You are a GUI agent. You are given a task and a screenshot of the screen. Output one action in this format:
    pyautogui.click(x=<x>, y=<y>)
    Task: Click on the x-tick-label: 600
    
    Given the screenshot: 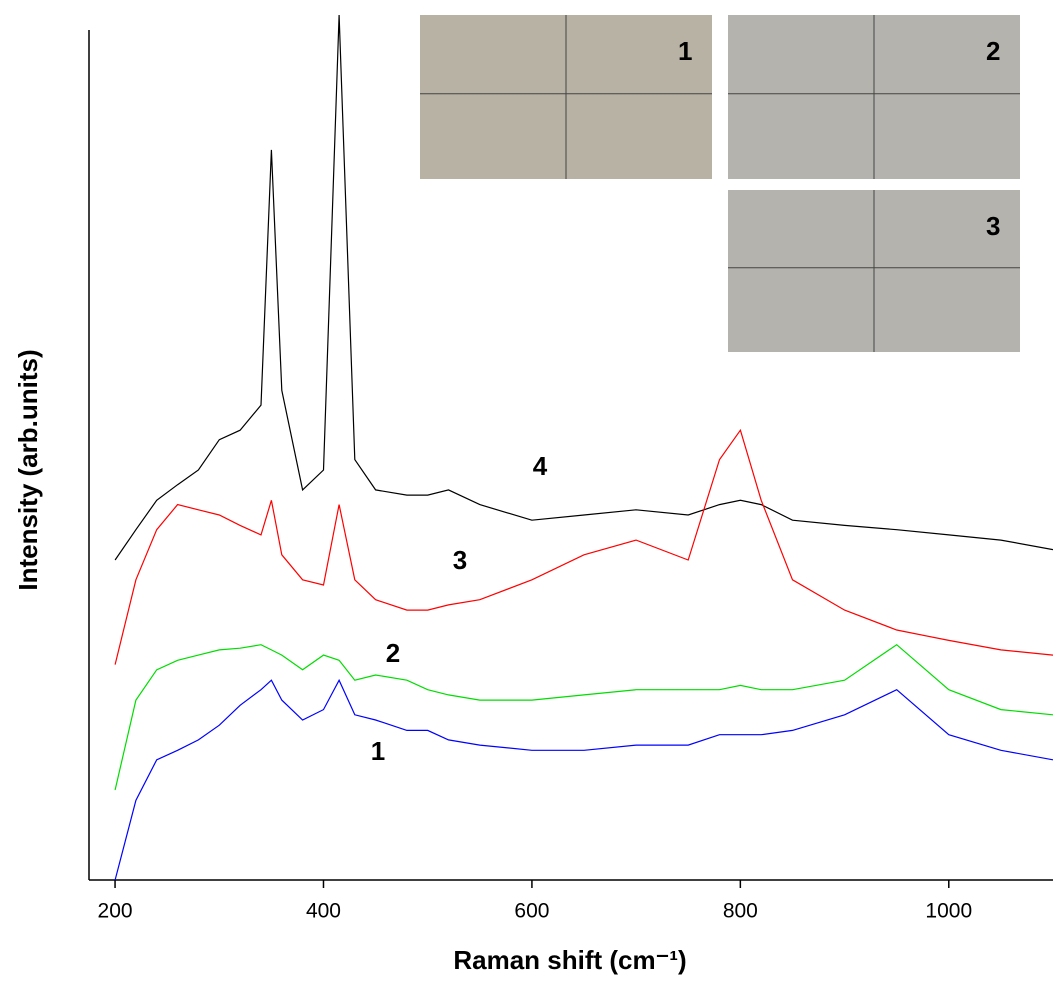 What is the action you would take?
    pyautogui.click(x=531, y=911)
    